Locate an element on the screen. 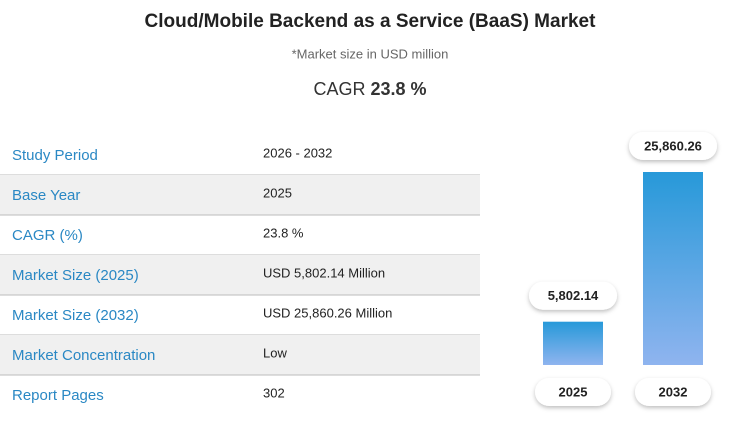 The width and height of the screenshot is (741, 421). cagr: CAGR 23.8 % is located at coordinates (369, 89).